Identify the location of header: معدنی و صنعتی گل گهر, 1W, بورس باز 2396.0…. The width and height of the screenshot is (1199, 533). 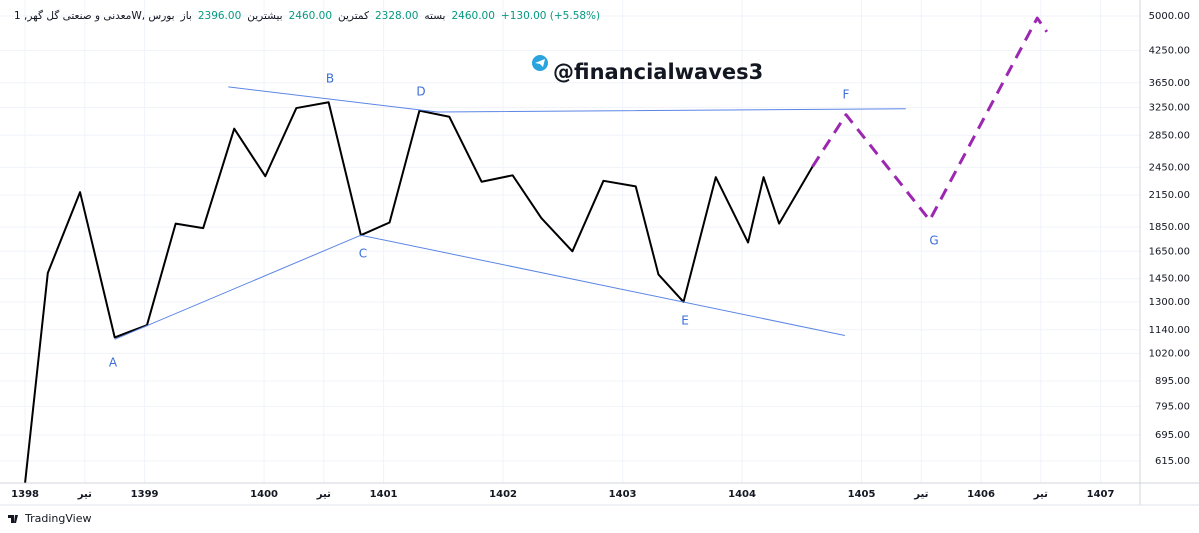
(307, 16).